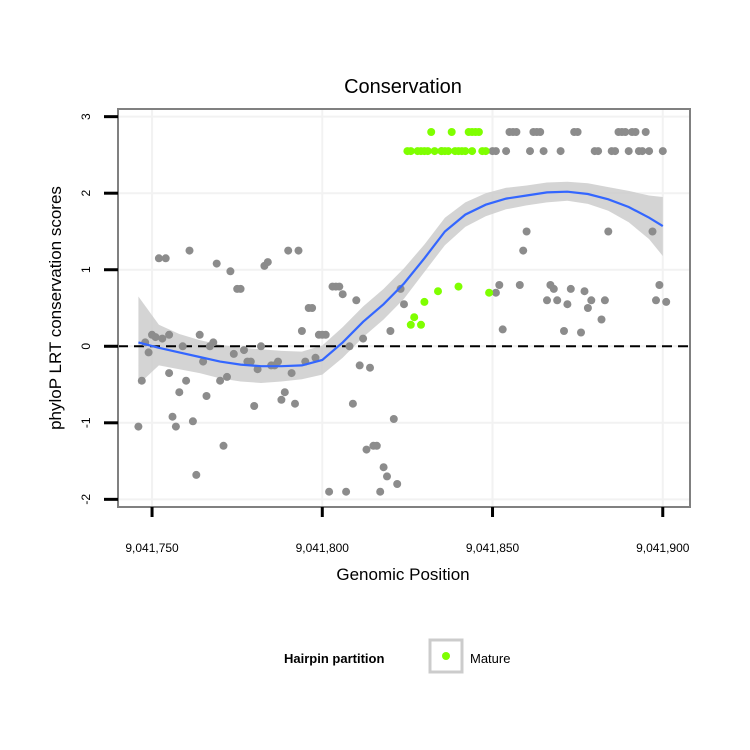 The width and height of the screenshot is (750, 750). Describe the element at coordinates (86, 422) in the screenshot. I see `y-tick-label: -1` at that location.